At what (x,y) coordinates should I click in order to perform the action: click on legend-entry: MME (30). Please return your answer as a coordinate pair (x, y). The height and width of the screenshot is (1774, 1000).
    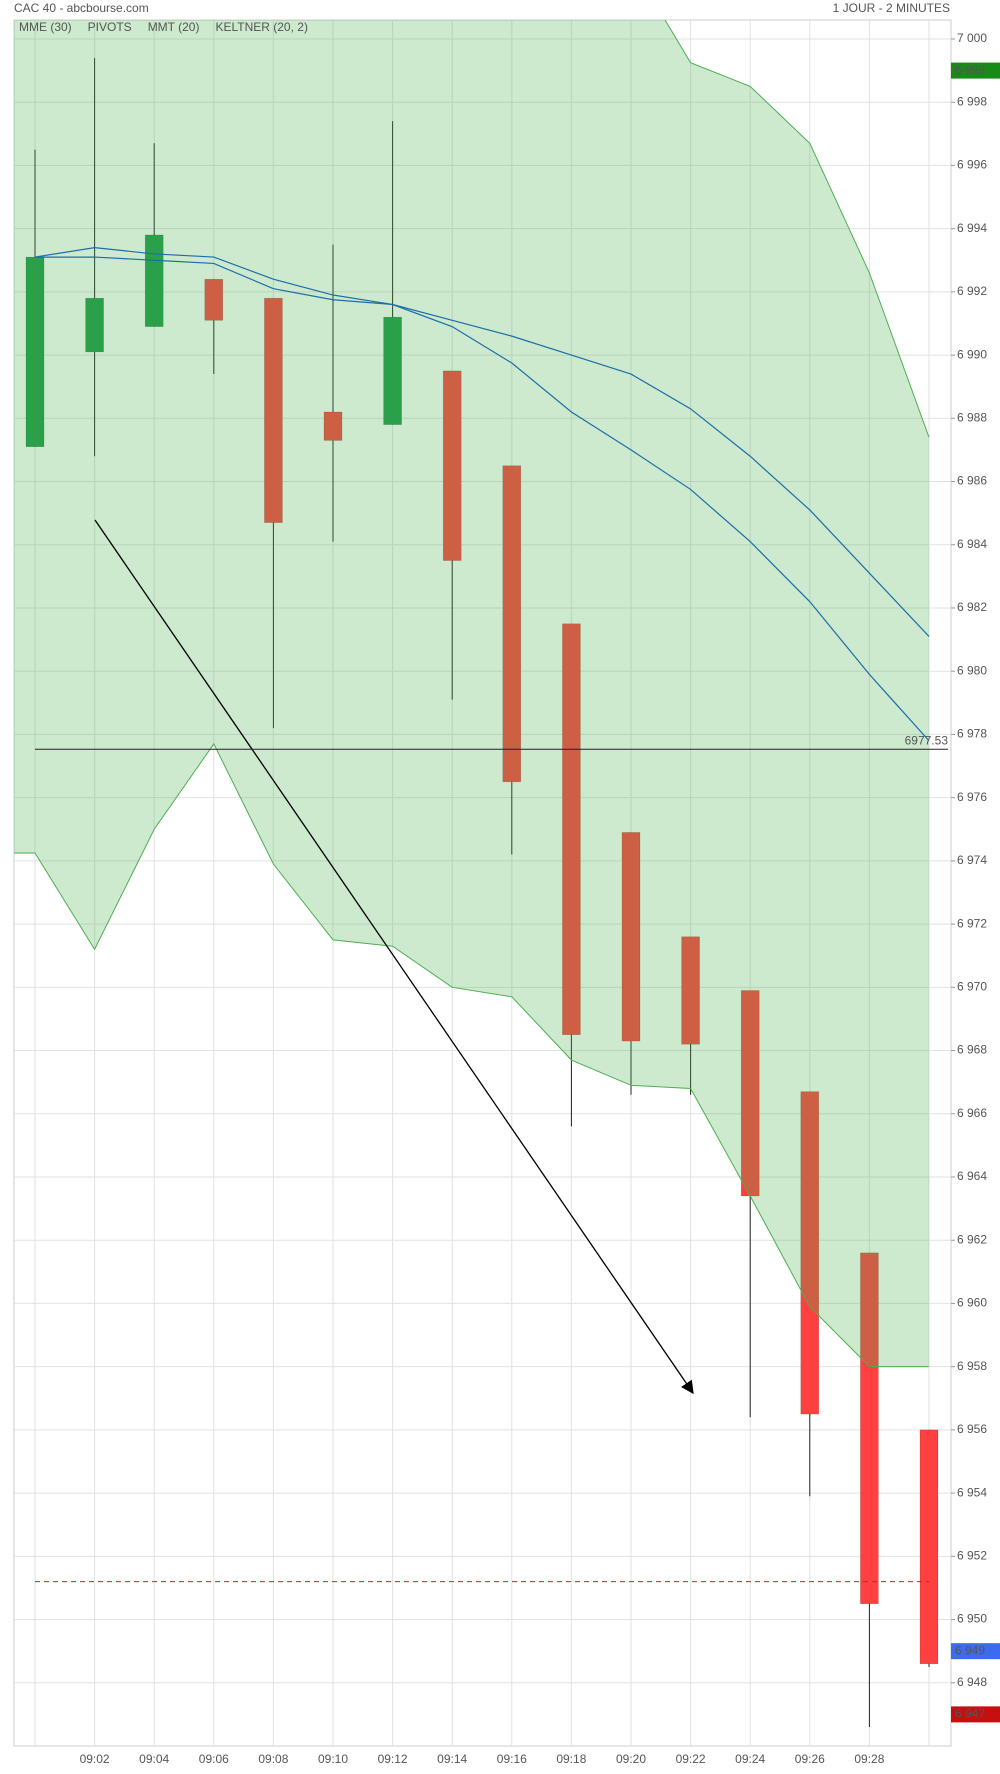
    Looking at the image, I should click on (45, 27).